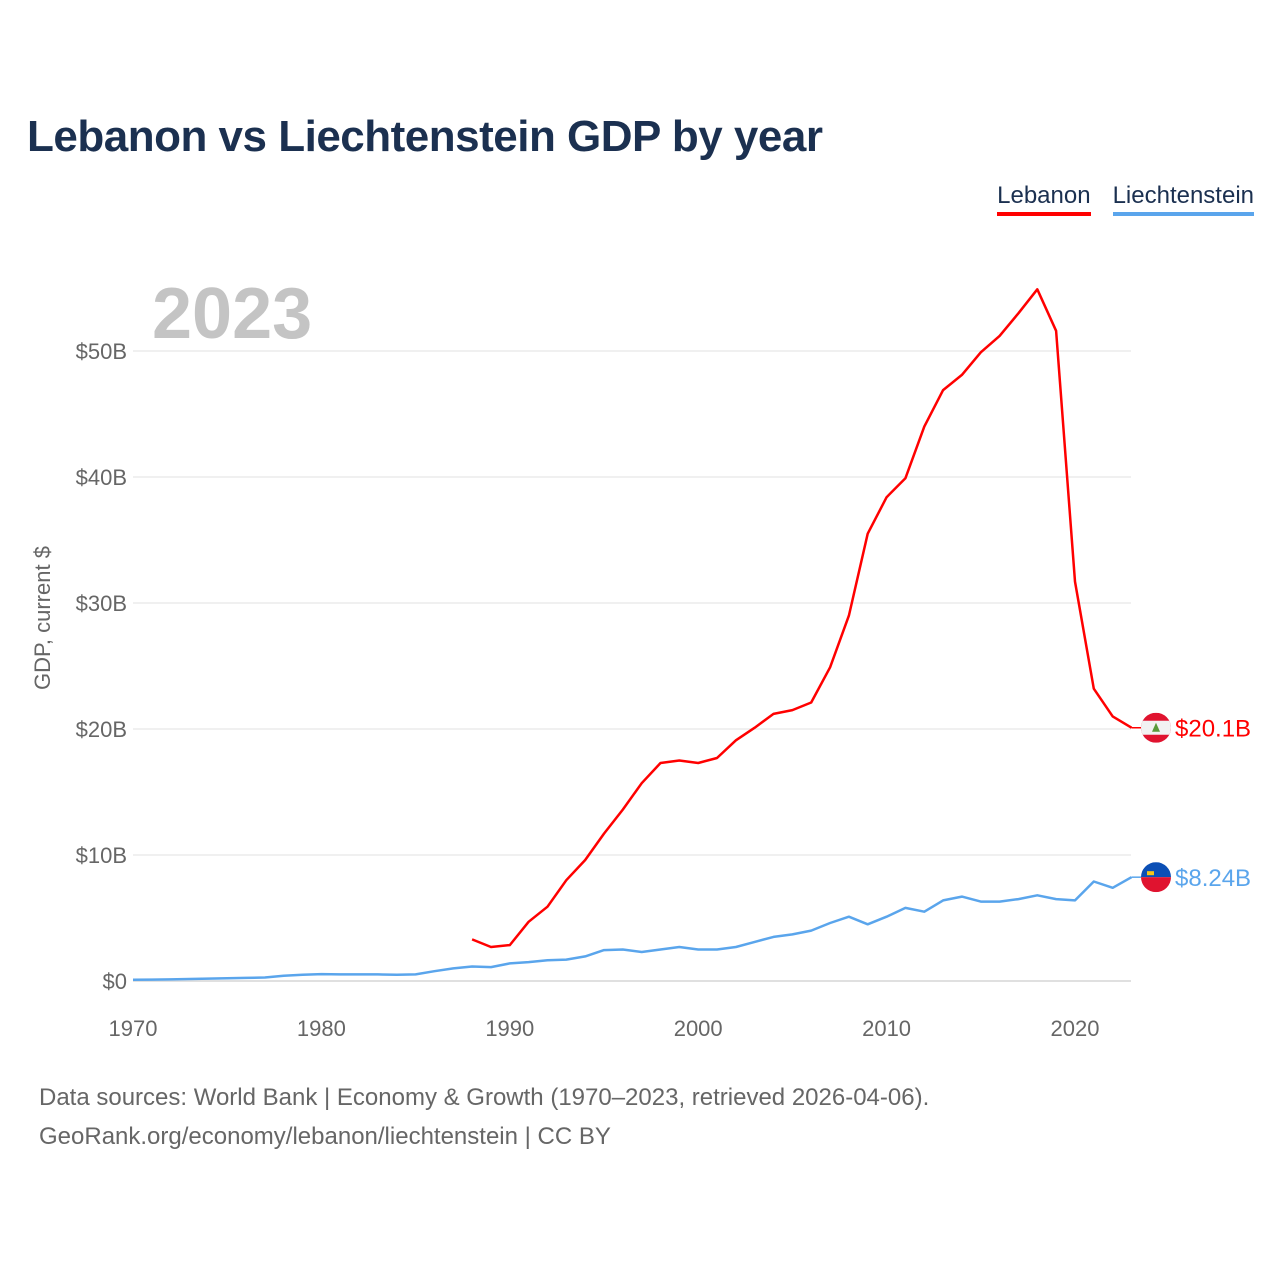 This screenshot has width=1280, height=1280. What do you see at coordinates (698, 1028) in the screenshot?
I see `x-tick-label: 2000` at bounding box center [698, 1028].